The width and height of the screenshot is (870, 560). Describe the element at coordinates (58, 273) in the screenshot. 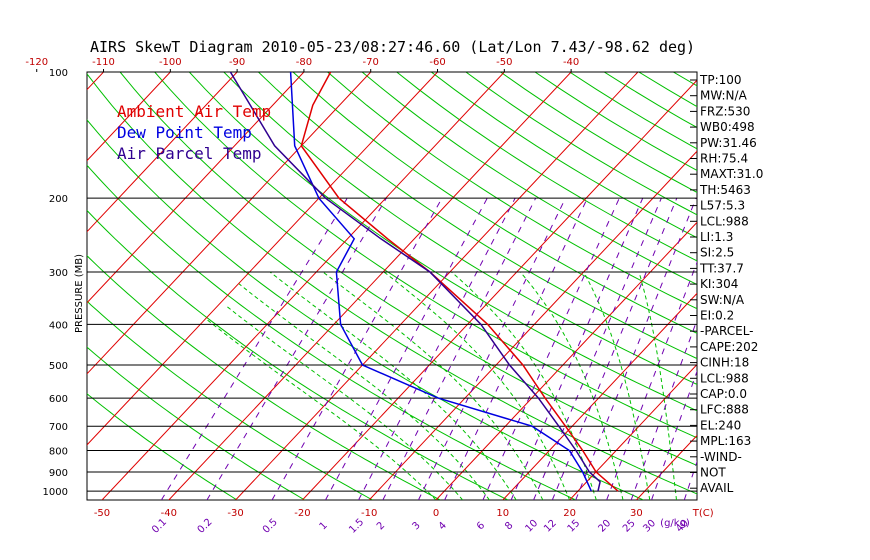

I see `pressure-tick-label: 300` at that location.